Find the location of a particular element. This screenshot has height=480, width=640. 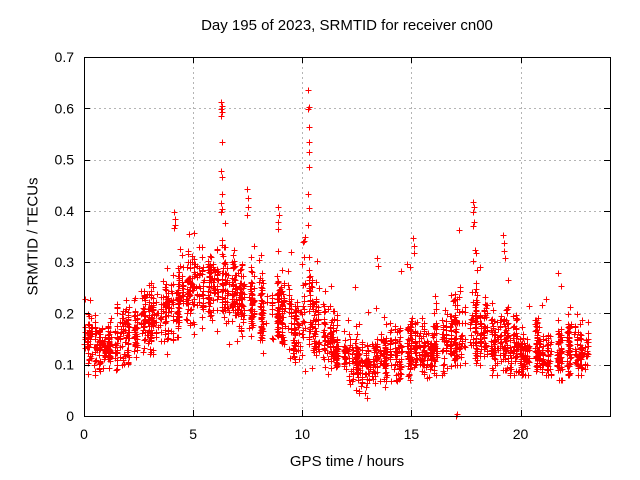

y-tick-label: 0.6 is located at coordinates (65, 108).